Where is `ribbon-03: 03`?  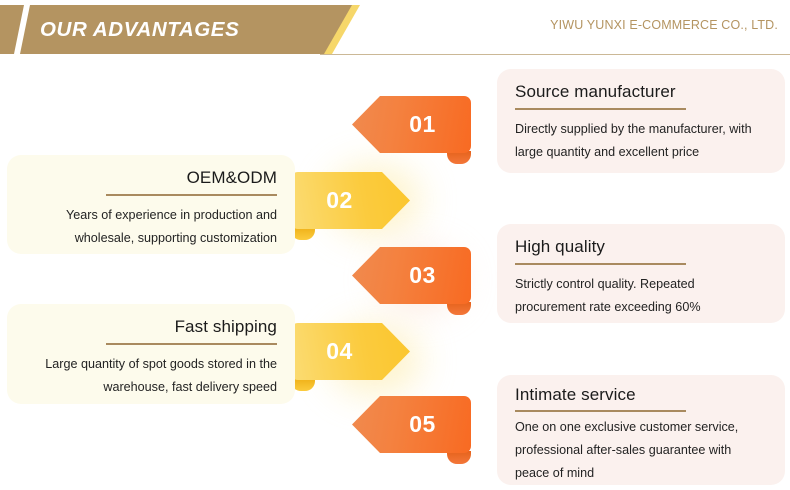 ribbon-03: 03 is located at coordinates (411, 281).